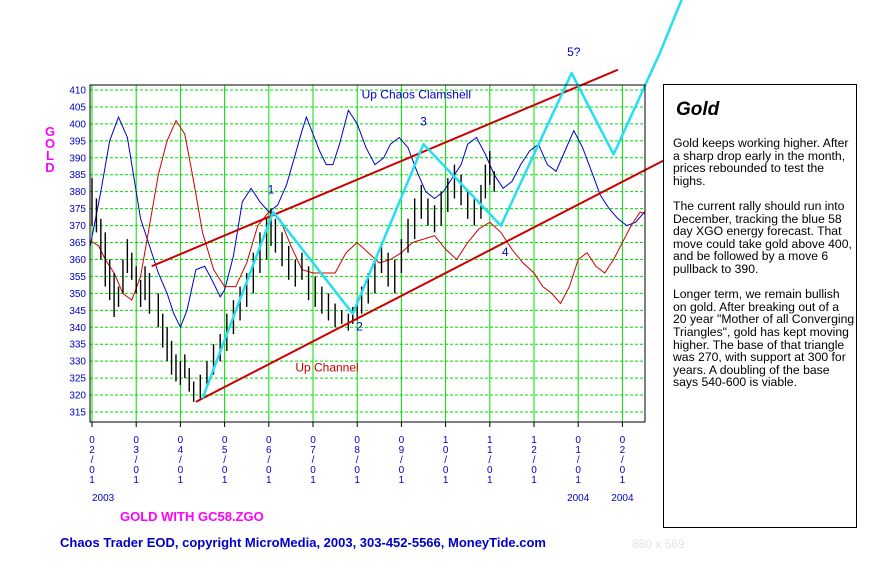  What do you see at coordinates (698, 109) in the screenshot?
I see `commentary-title: Gold` at bounding box center [698, 109].